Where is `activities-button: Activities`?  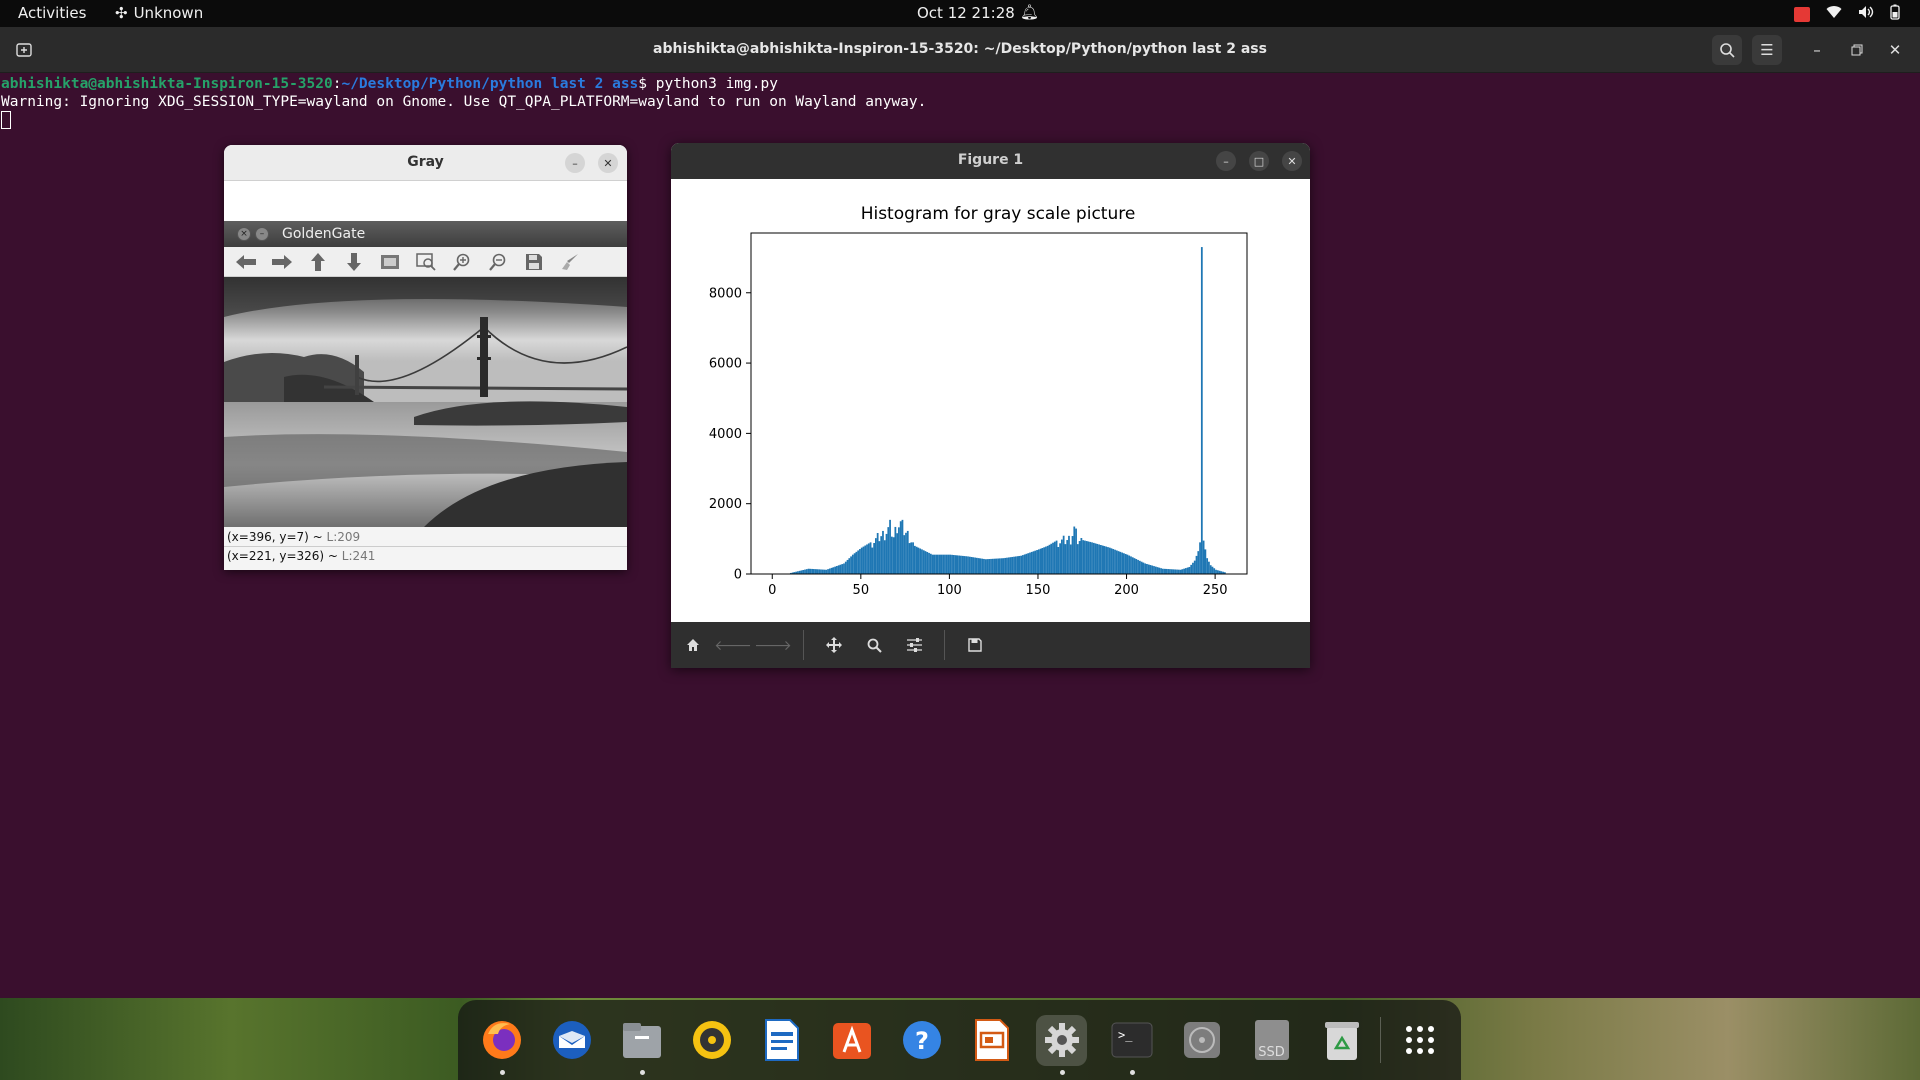
activities-button: Activities is located at coordinates (52, 13).